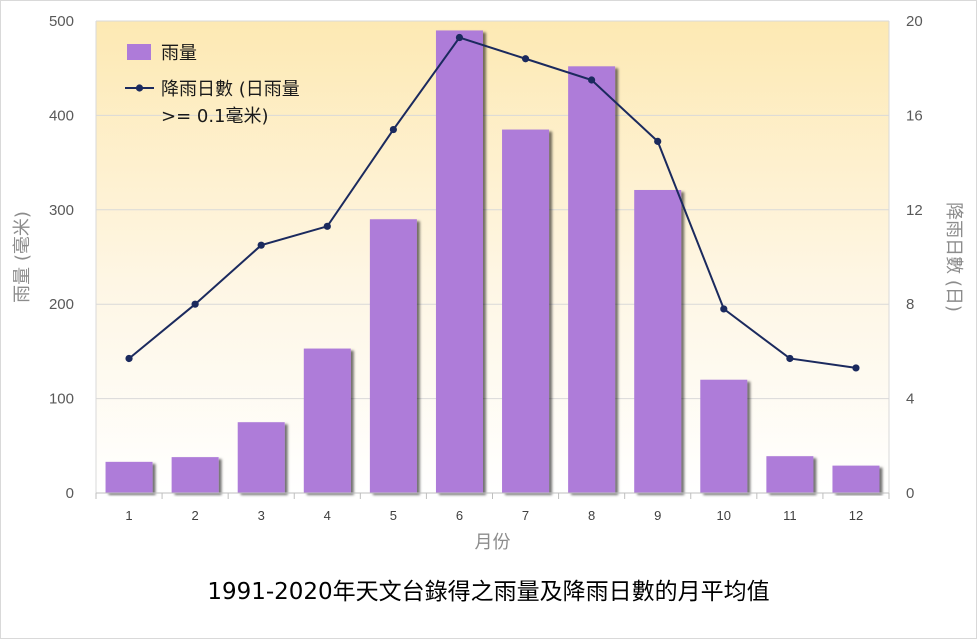  What do you see at coordinates (459, 515) in the screenshot?
I see `x-tick-label: 6` at bounding box center [459, 515].